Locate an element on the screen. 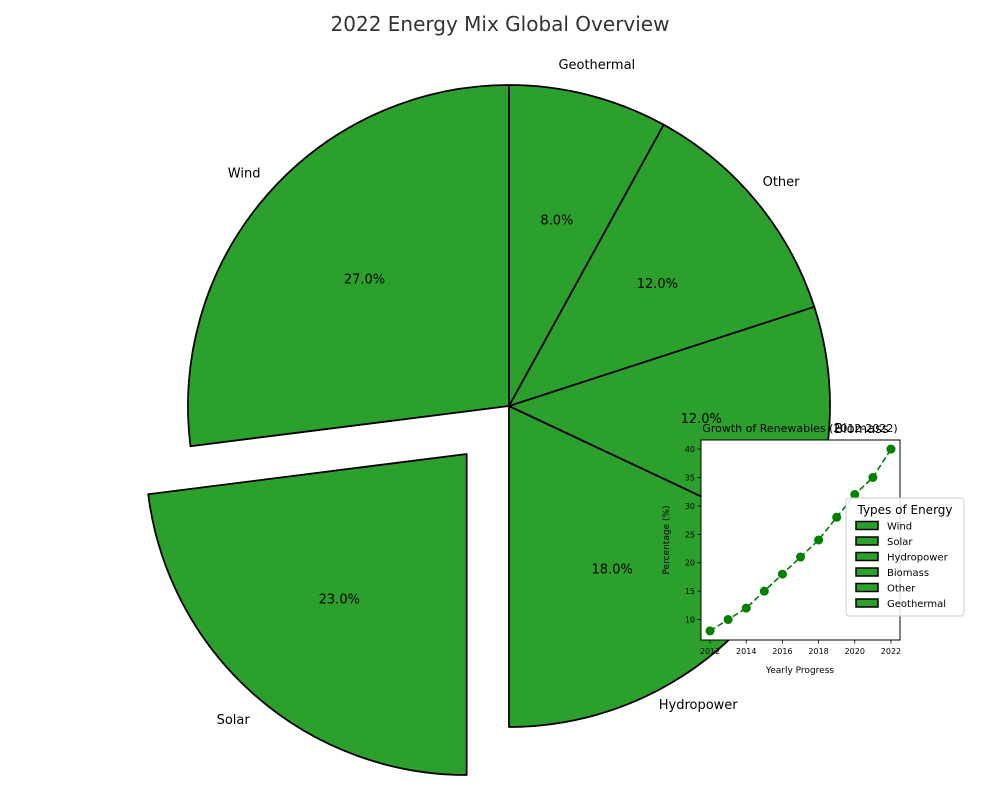 This screenshot has width=1000, height=800. legend-title: Types of Energy is located at coordinates (904, 510).